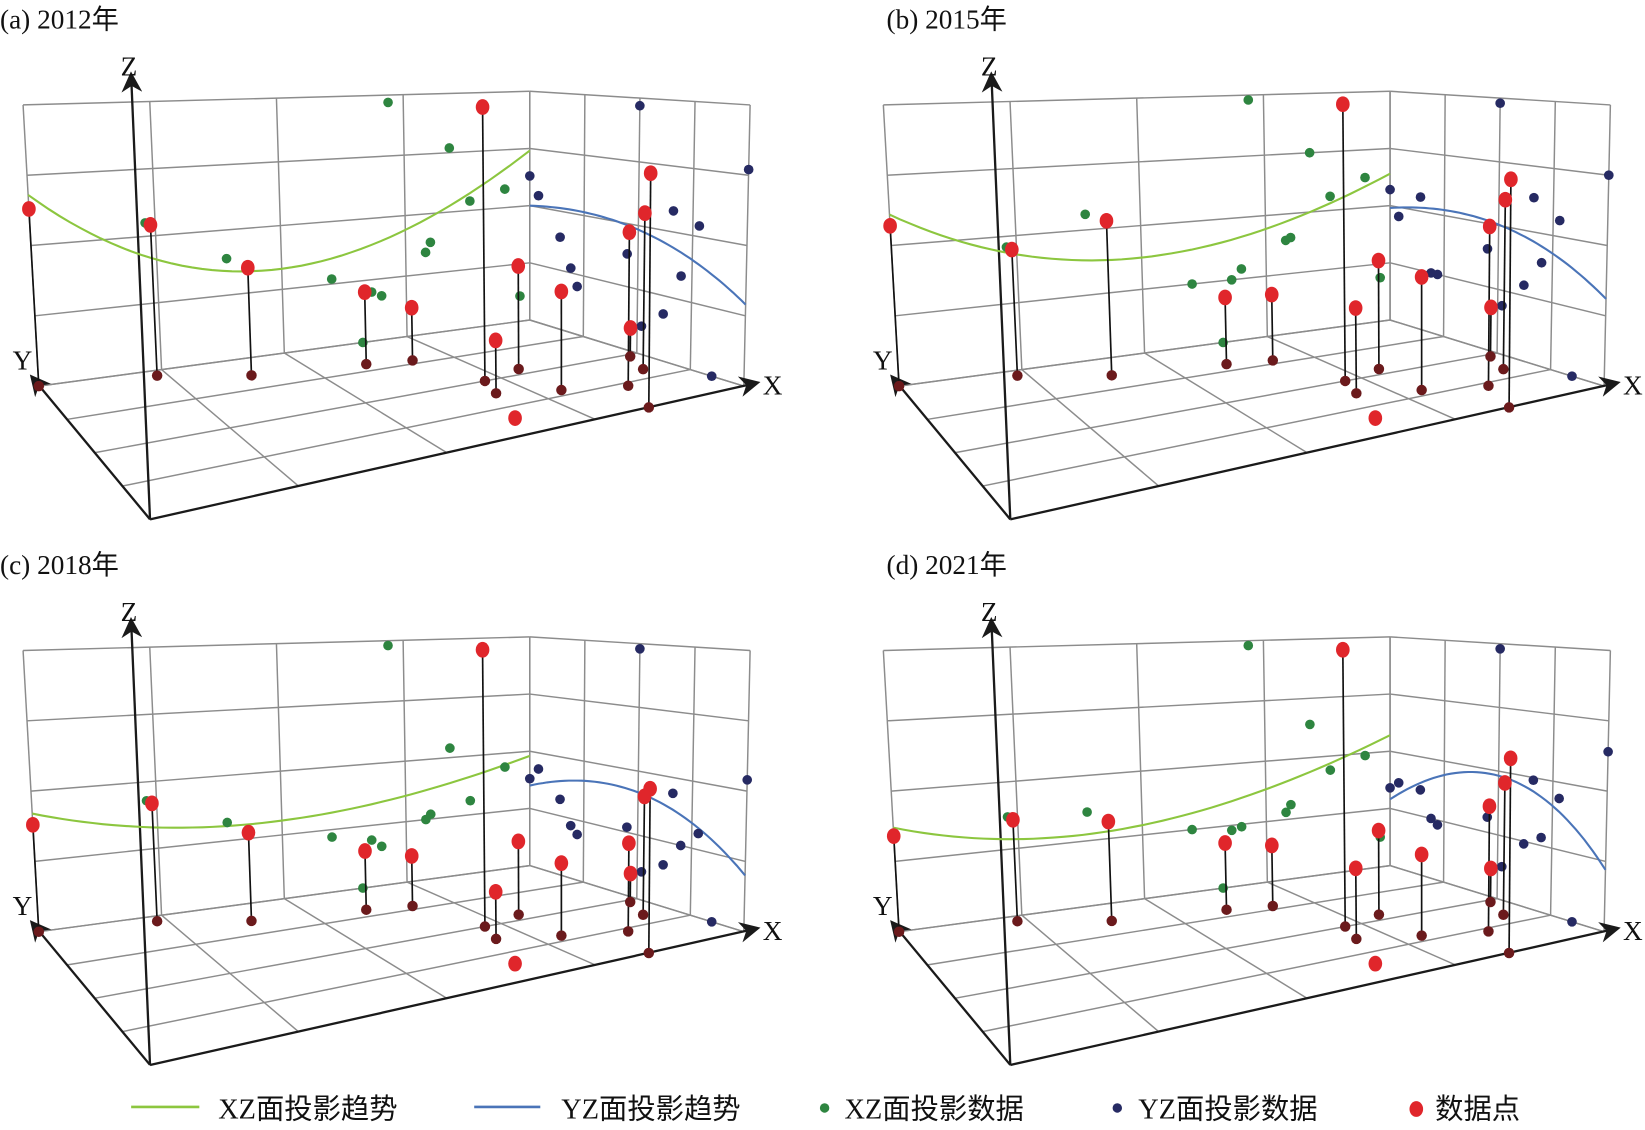  I want to click on panel-title: (b) 2015年, so click(946, 19).